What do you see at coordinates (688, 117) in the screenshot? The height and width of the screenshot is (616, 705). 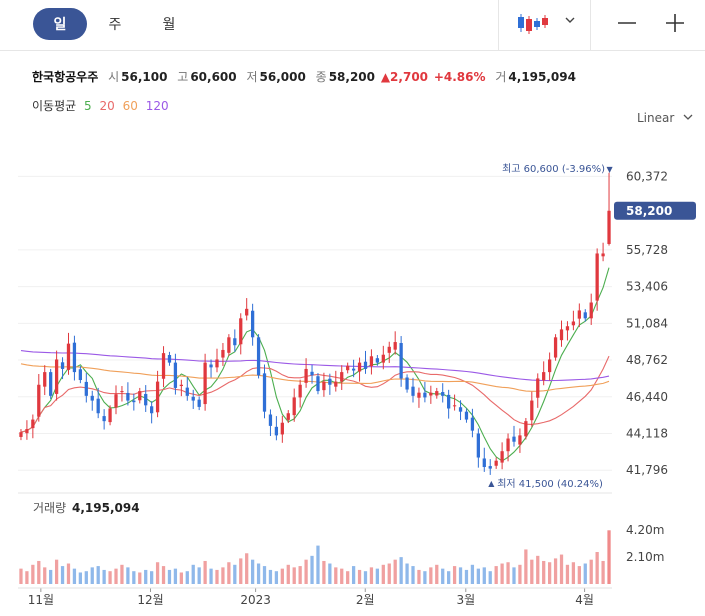 I see `chevron-down-icon` at bounding box center [688, 117].